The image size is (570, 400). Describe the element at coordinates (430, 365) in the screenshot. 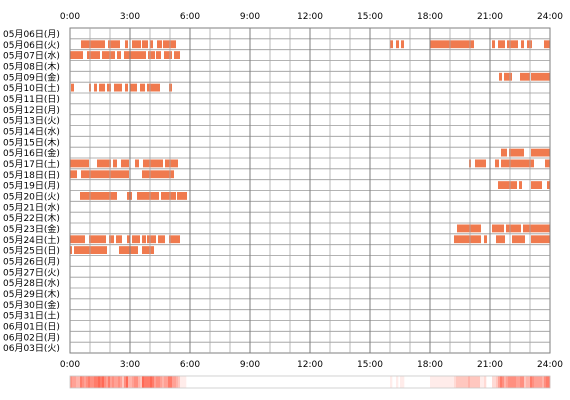

I see `x-tick-label-bottom: 18:00` at that location.